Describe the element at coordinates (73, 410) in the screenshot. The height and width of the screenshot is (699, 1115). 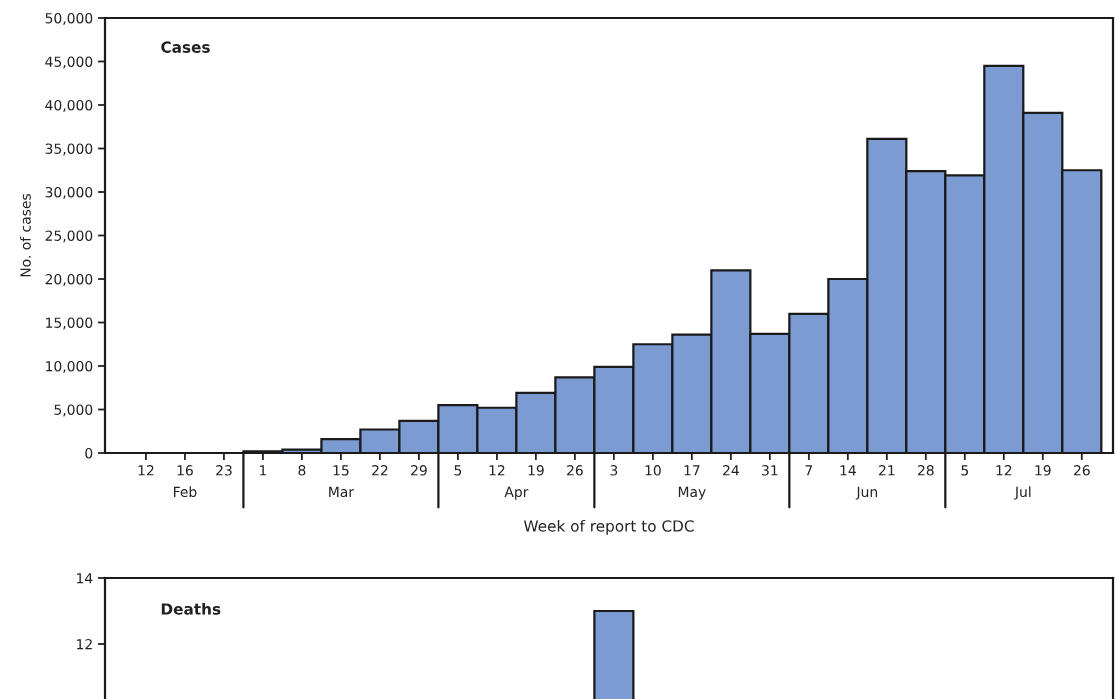
I see `y-tick-label: 5,000` at that location.